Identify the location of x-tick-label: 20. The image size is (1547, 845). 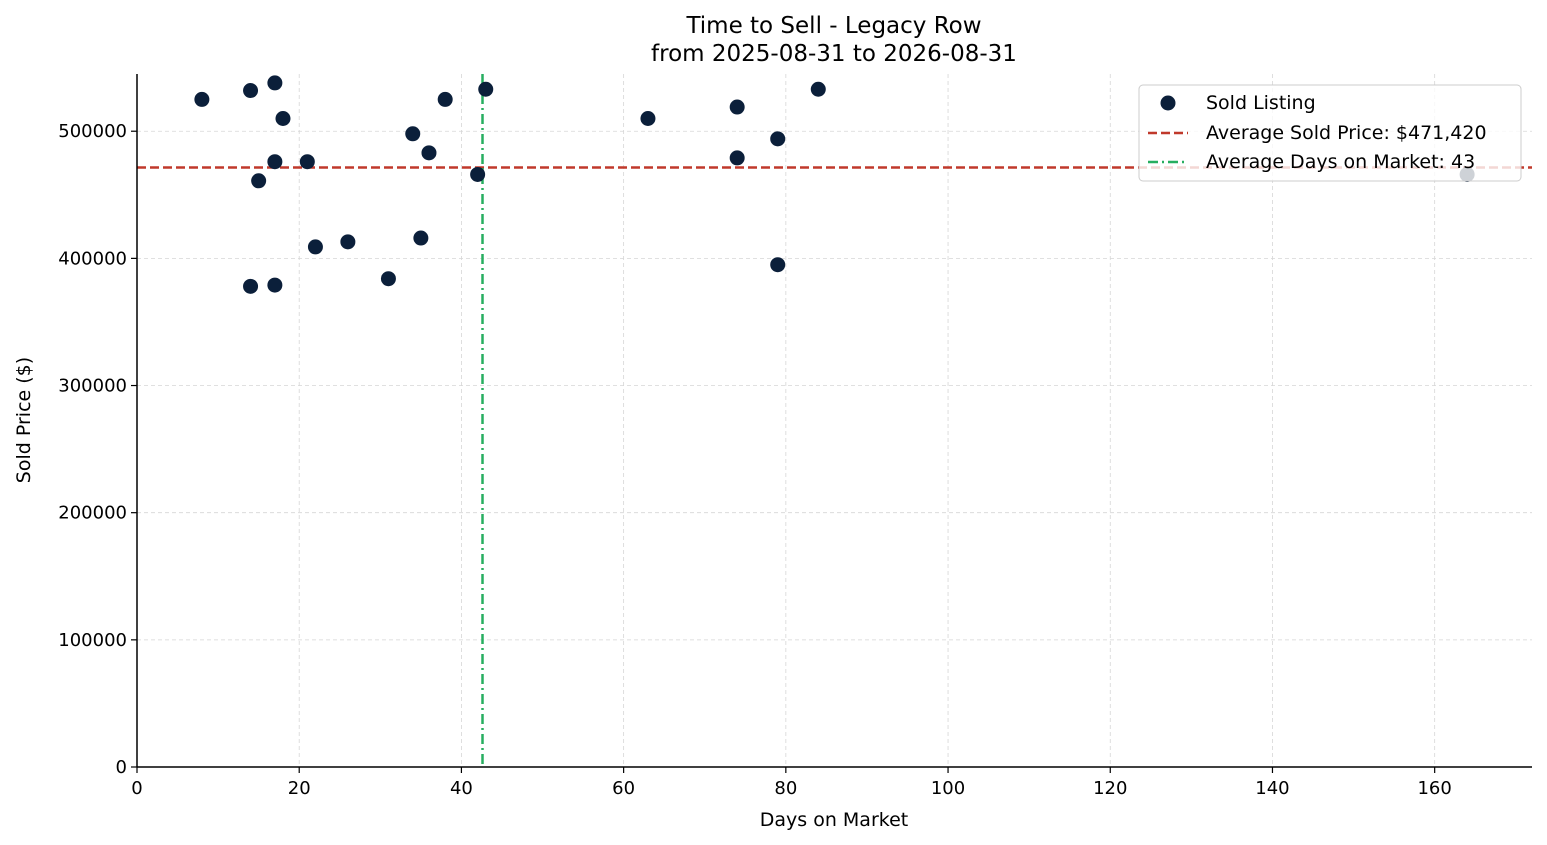
(299, 788).